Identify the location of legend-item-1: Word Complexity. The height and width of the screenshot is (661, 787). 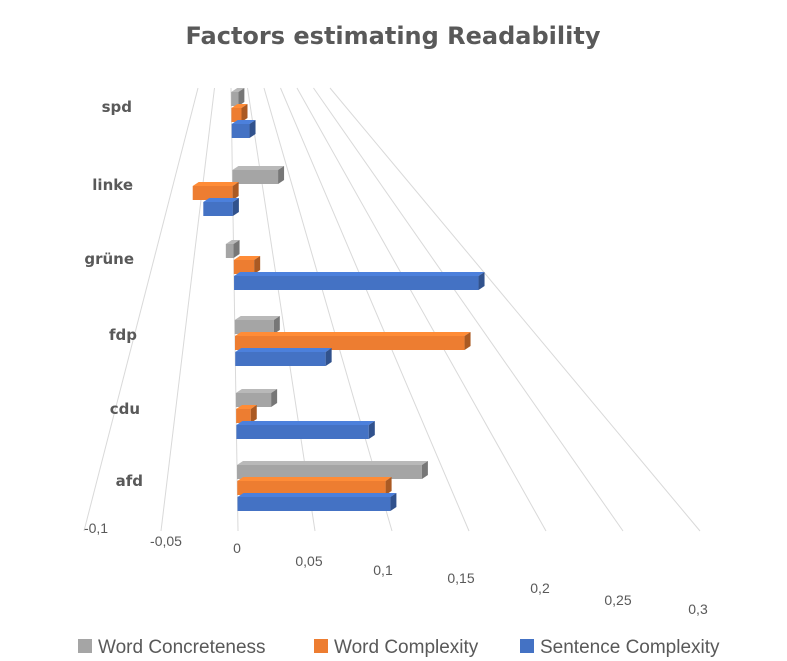
(396, 647).